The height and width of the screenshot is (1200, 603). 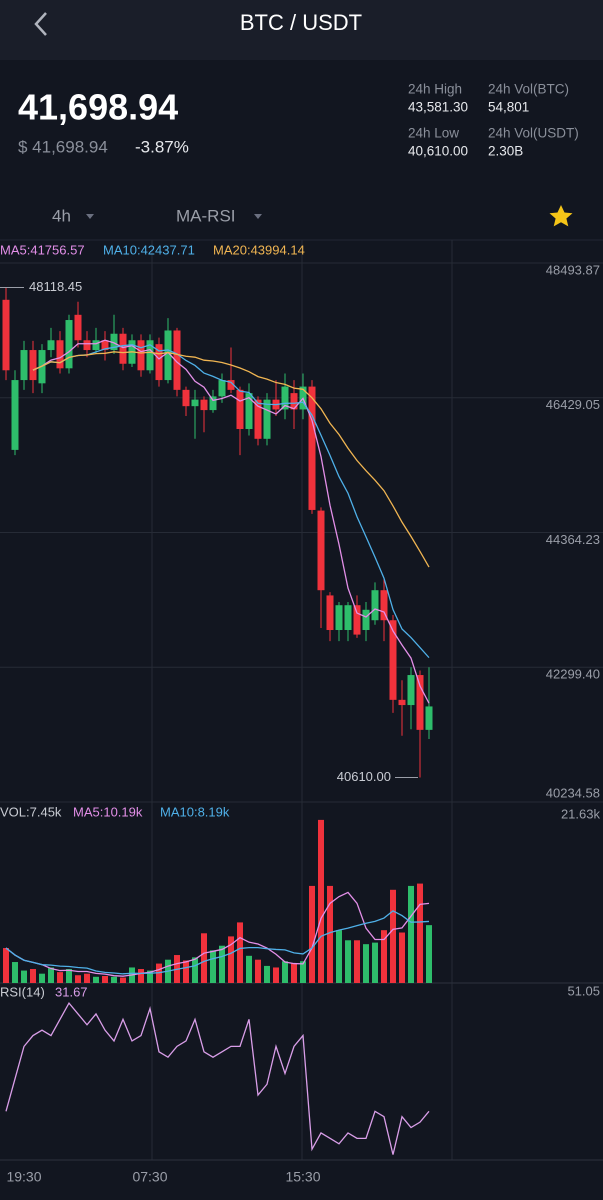 What do you see at coordinates (162, 146) in the screenshot?
I see `price-change: -3.87%` at bounding box center [162, 146].